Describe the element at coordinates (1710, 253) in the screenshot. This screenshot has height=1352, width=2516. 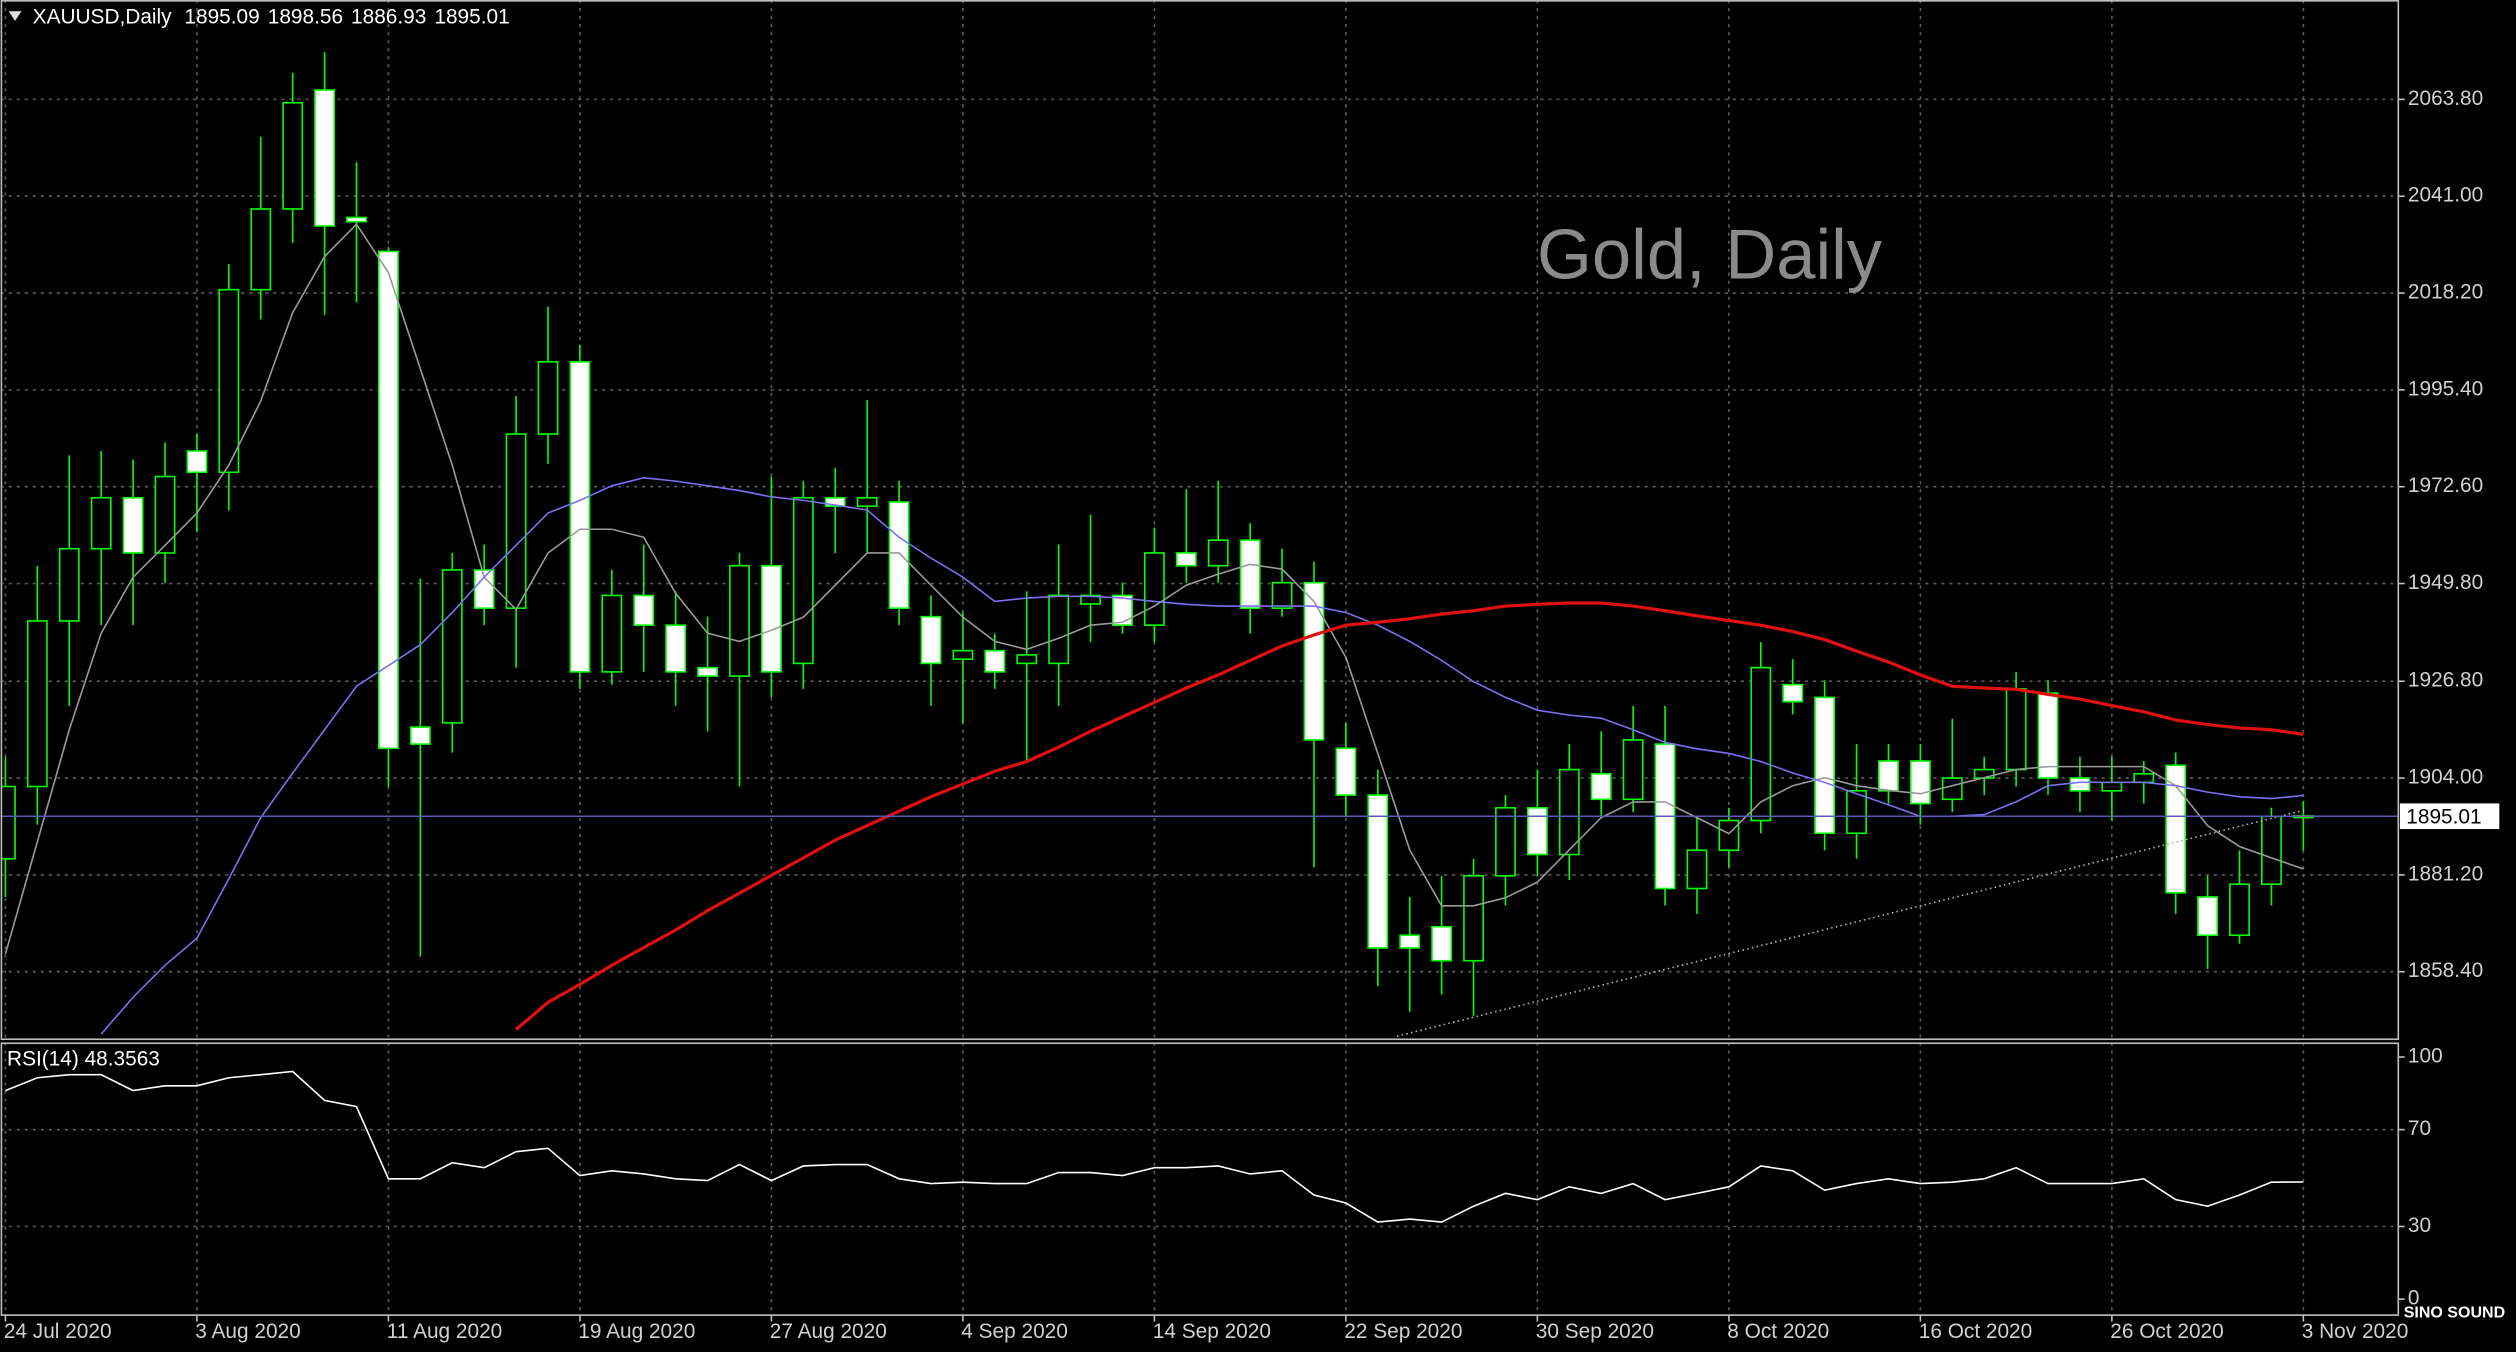
I see `watermark: Gold, Daily` at that location.